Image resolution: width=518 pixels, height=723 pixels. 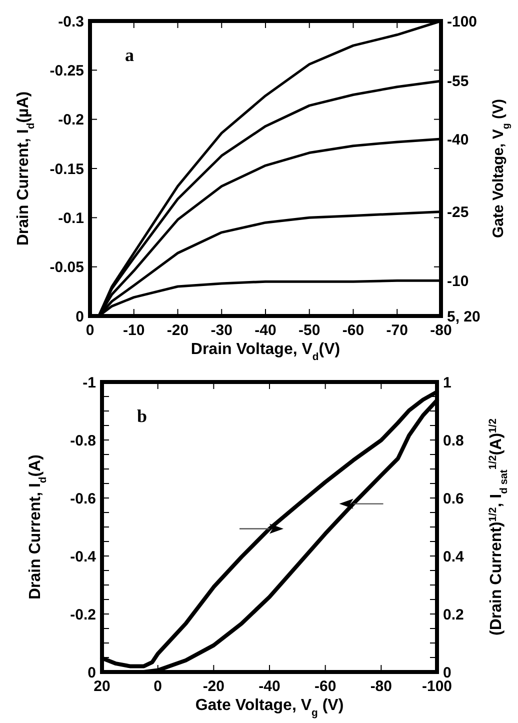 I want to click on y-tick-label: -0.4, so click(x=83, y=557).